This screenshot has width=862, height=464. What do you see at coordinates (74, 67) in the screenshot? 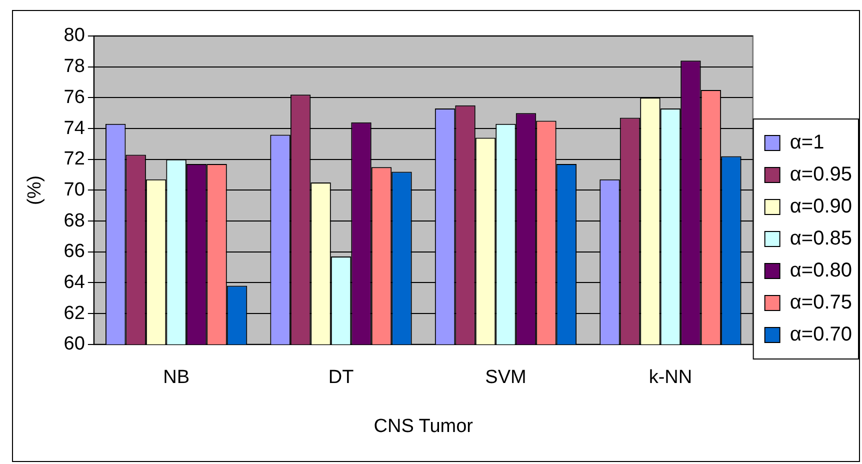
I see `y-tick-label: 78` at bounding box center [74, 67].